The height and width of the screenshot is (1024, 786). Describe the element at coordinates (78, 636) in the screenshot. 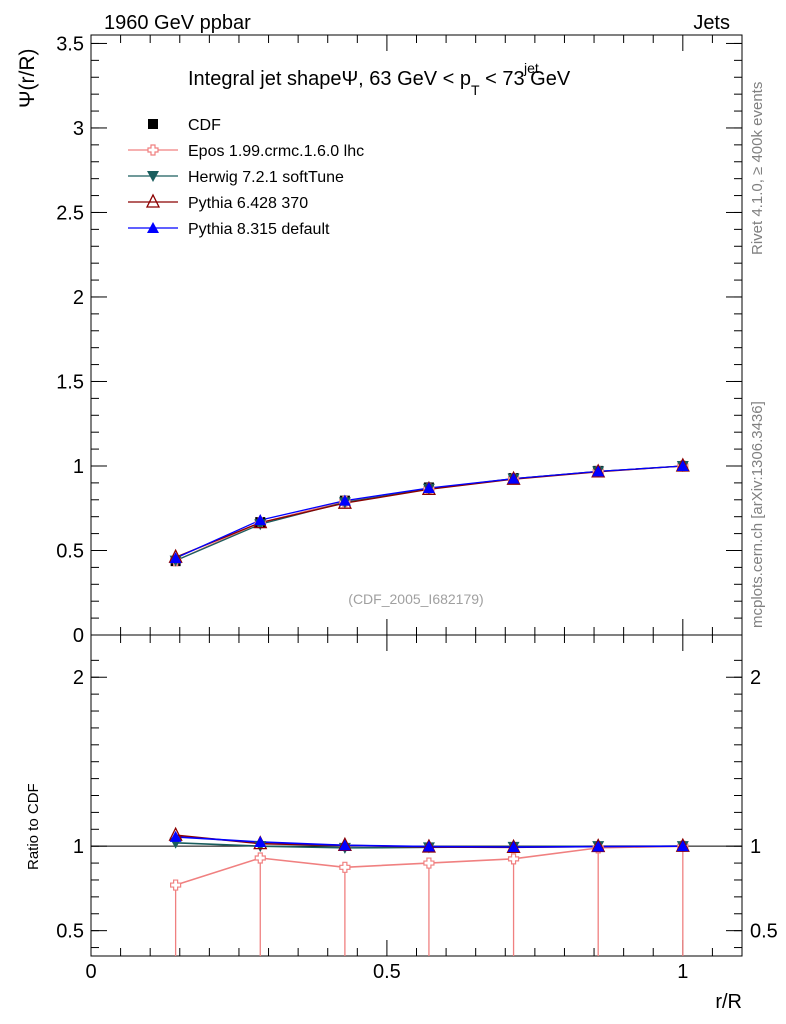

I see `main-ytick-label: 0` at that location.